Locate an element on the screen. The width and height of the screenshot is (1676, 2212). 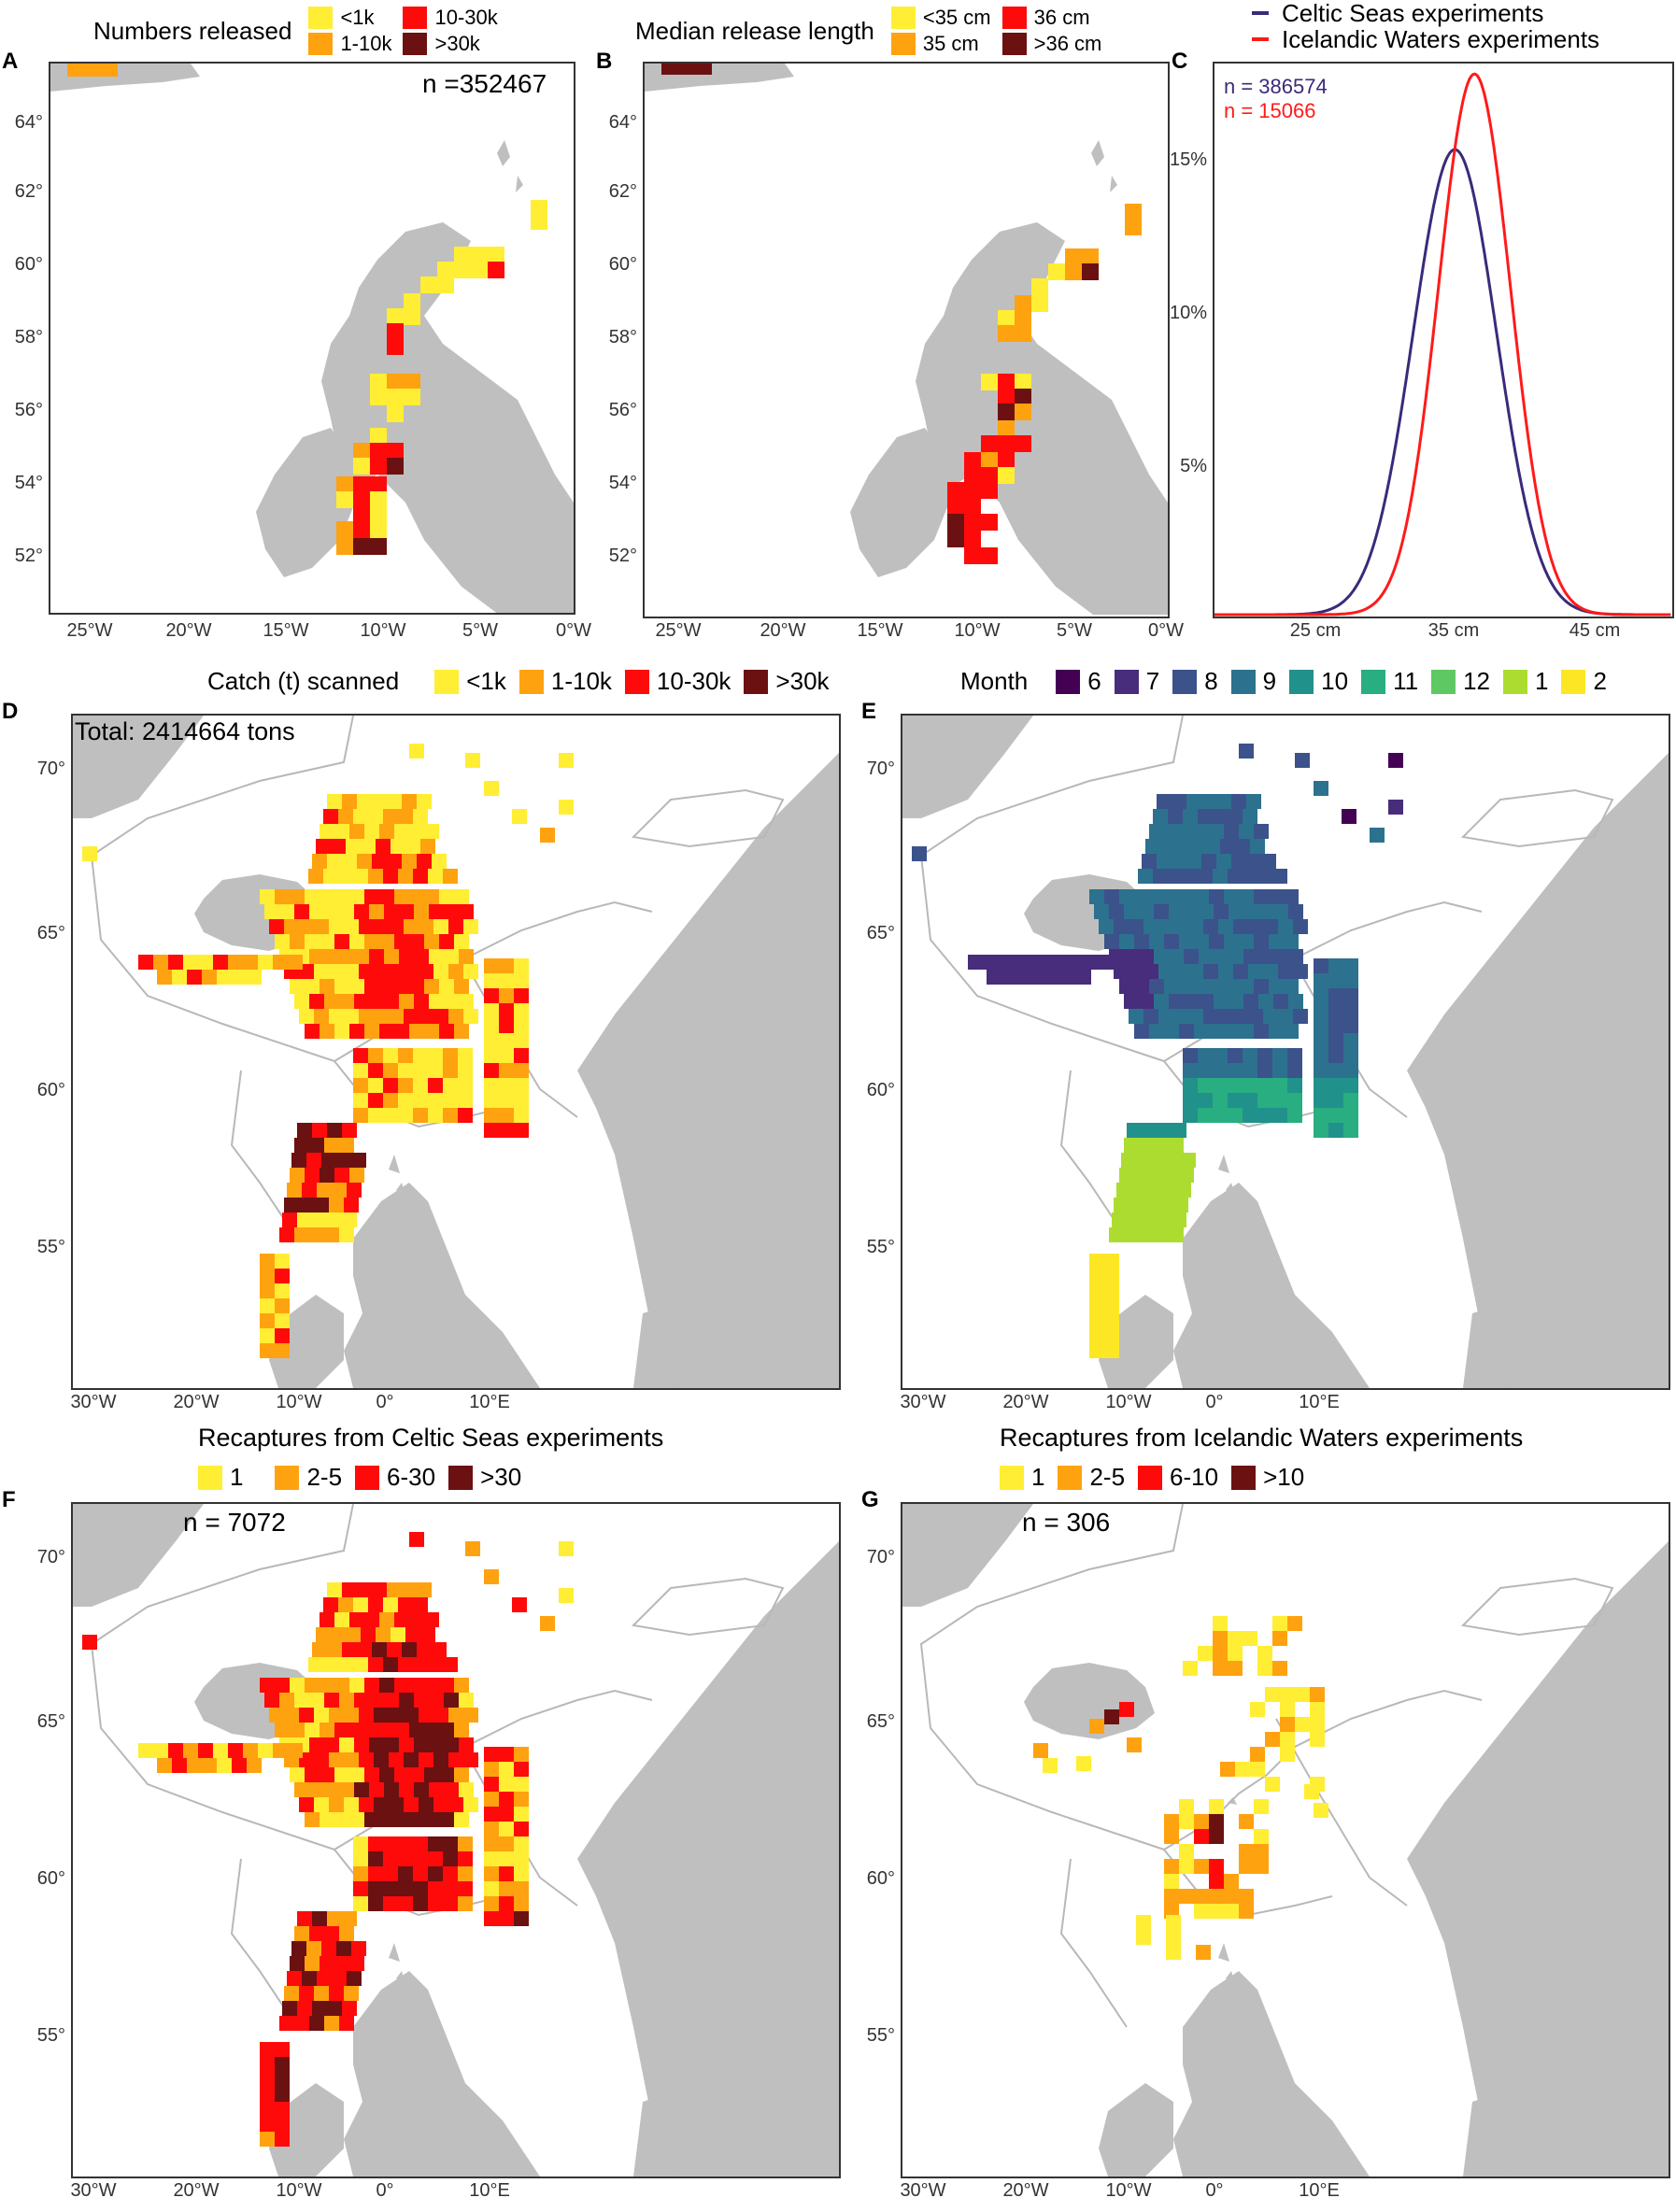
legend-label: >30k is located at coordinates (802, 681).